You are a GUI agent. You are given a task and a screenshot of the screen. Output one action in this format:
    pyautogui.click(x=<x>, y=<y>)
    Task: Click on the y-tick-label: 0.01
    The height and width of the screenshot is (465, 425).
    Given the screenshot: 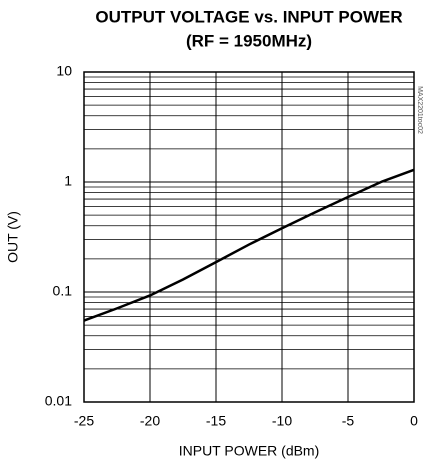 What is the action you would take?
    pyautogui.click(x=58, y=401)
    